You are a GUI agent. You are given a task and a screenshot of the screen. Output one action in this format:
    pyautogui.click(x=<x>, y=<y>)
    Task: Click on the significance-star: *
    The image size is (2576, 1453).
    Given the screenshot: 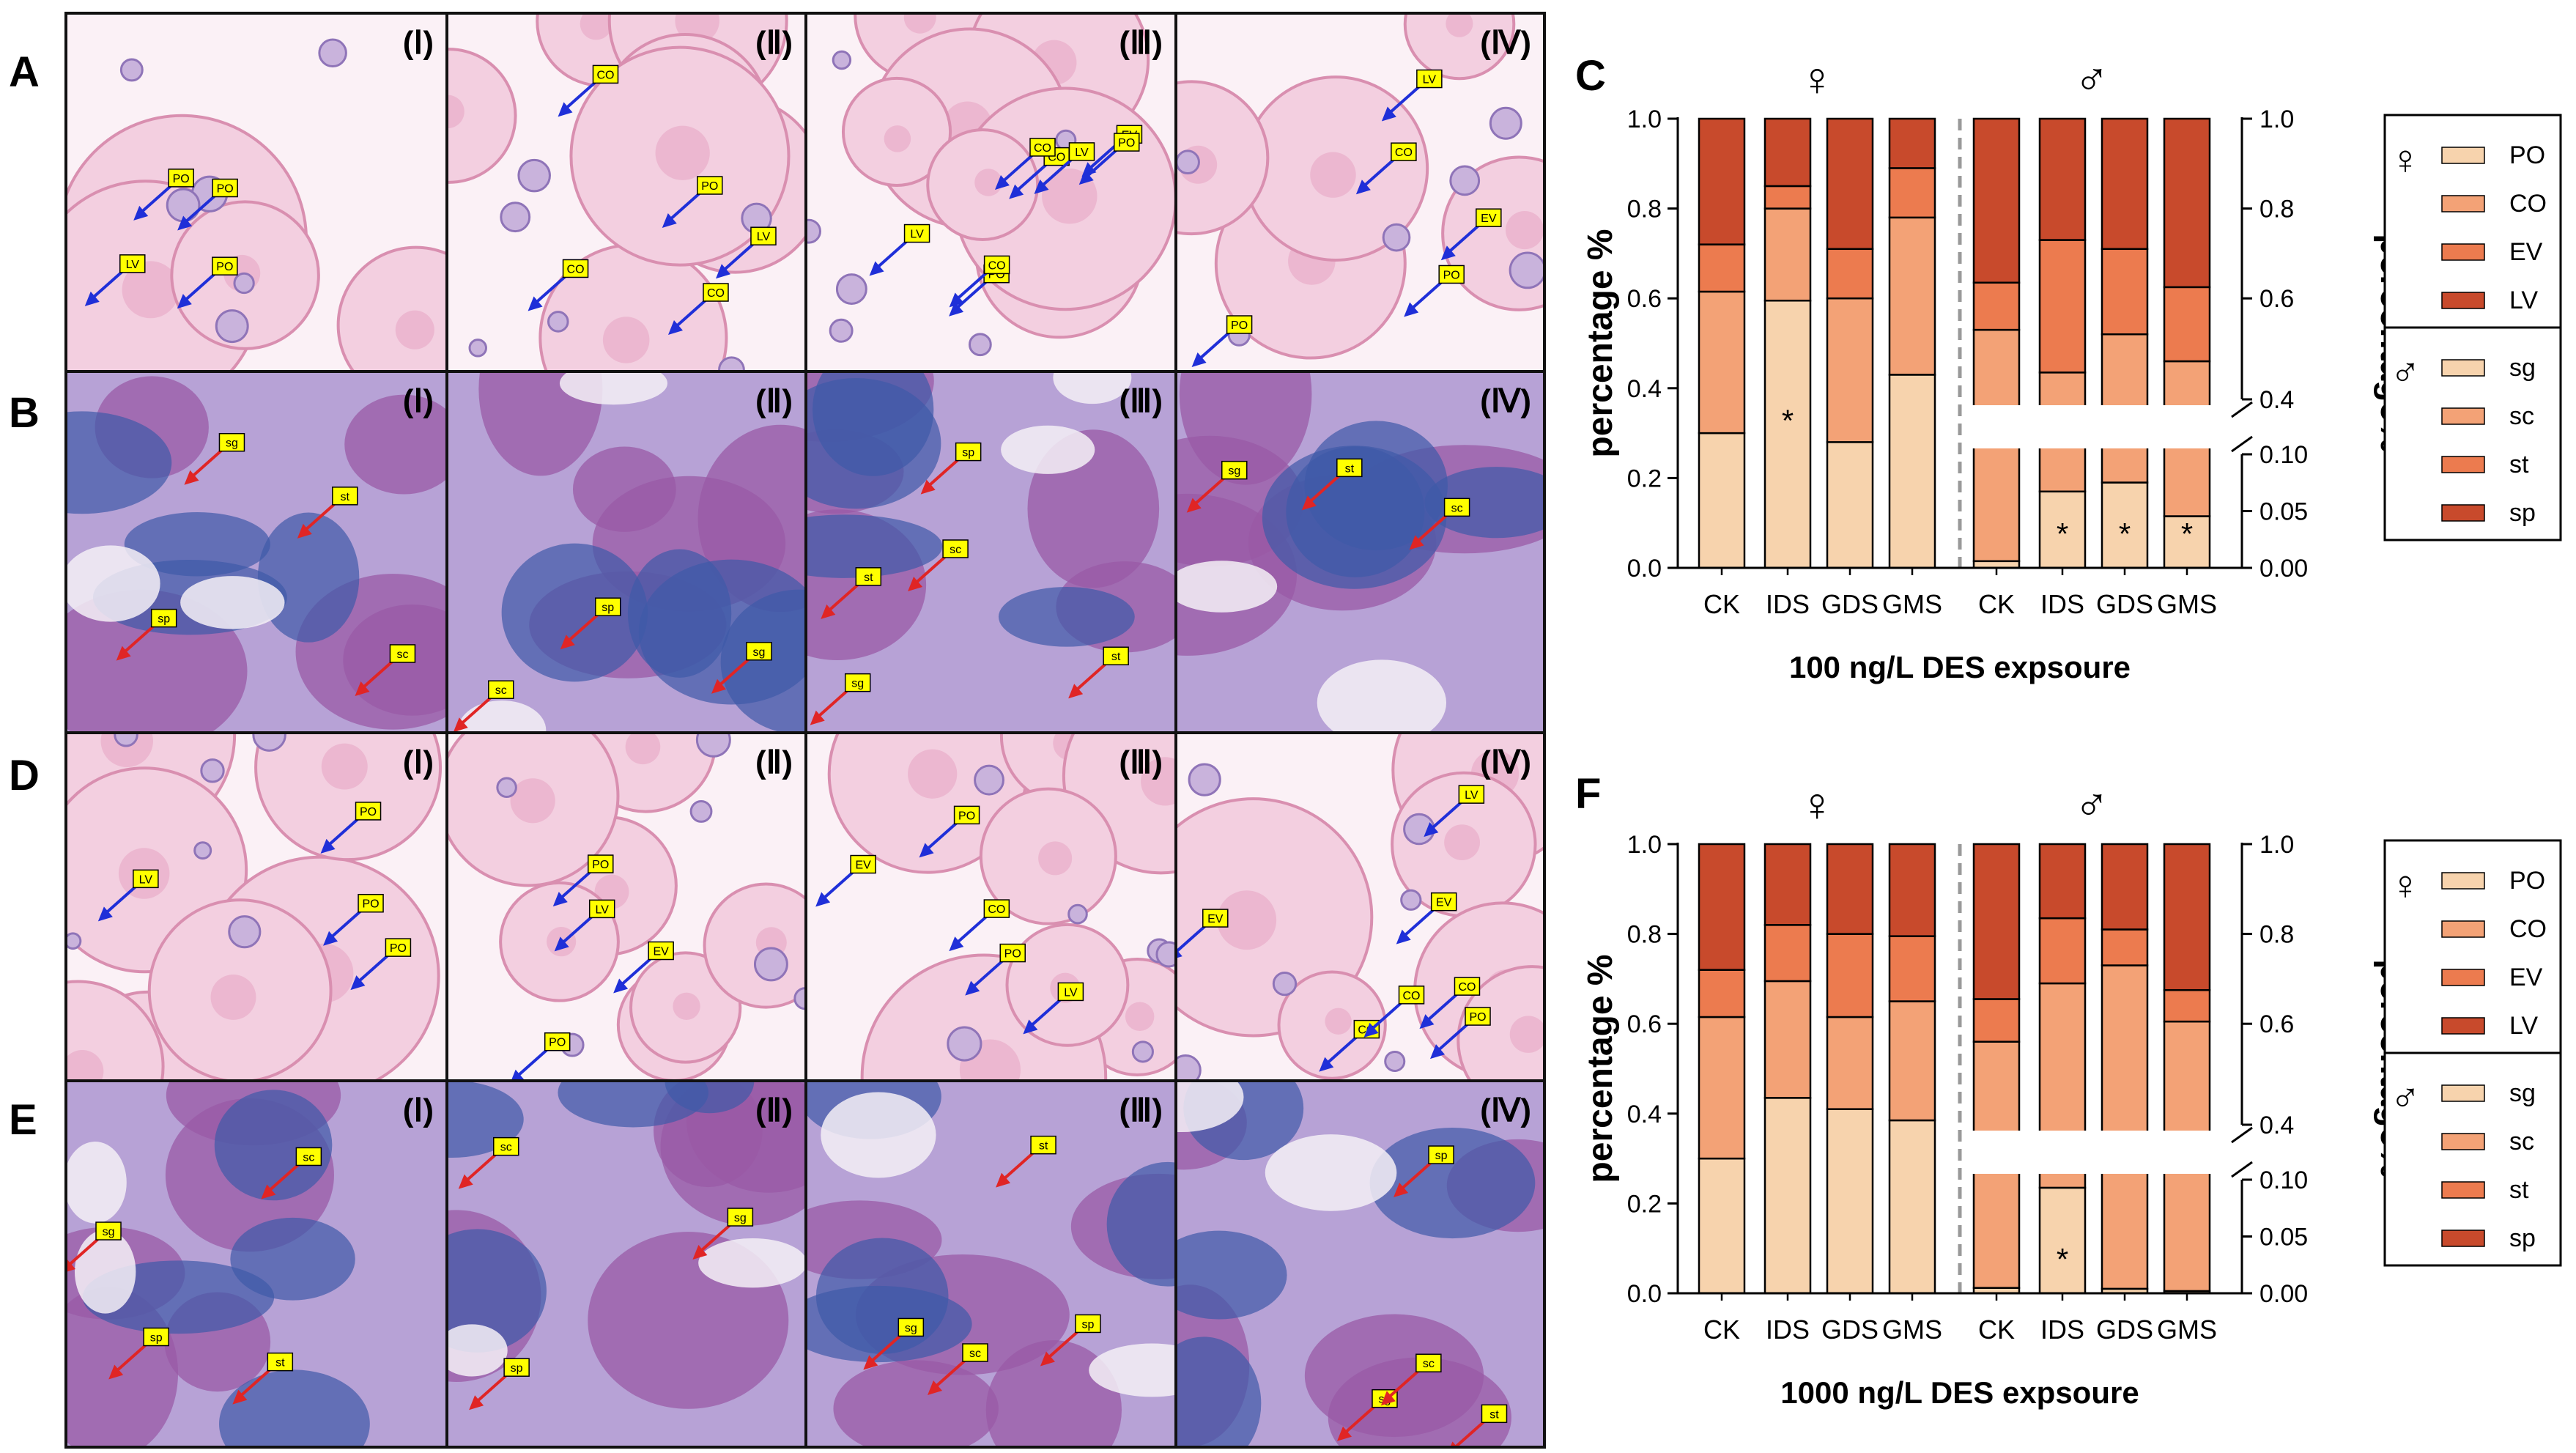 What is the action you would take?
    pyautogui.click(x=1788, y=420)
    